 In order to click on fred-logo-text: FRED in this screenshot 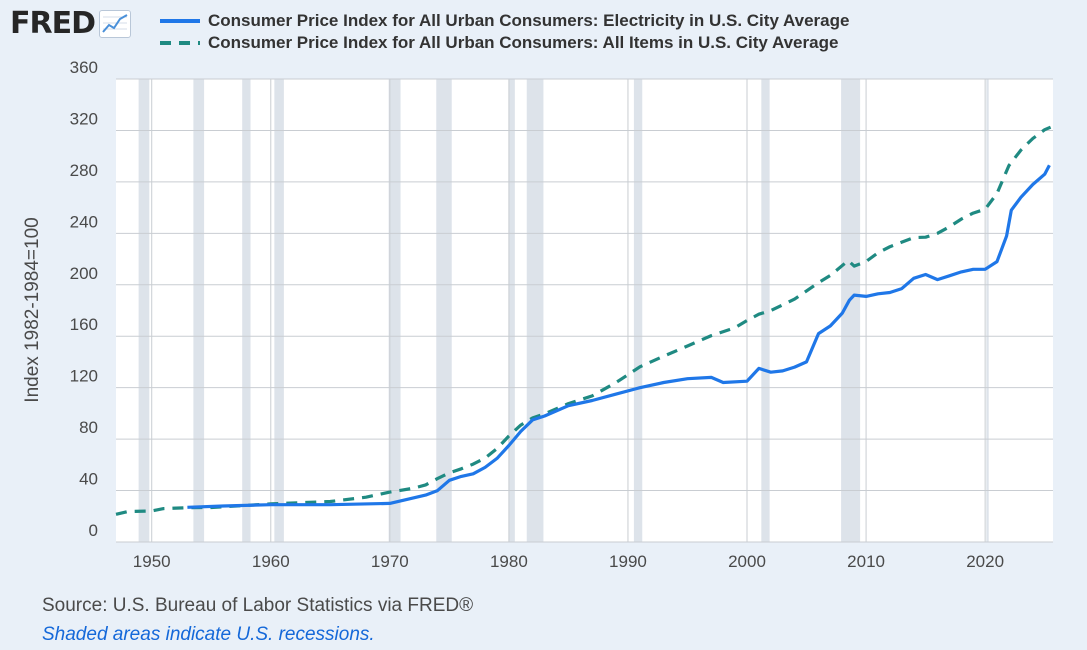, I will do `click(53, 23)`.